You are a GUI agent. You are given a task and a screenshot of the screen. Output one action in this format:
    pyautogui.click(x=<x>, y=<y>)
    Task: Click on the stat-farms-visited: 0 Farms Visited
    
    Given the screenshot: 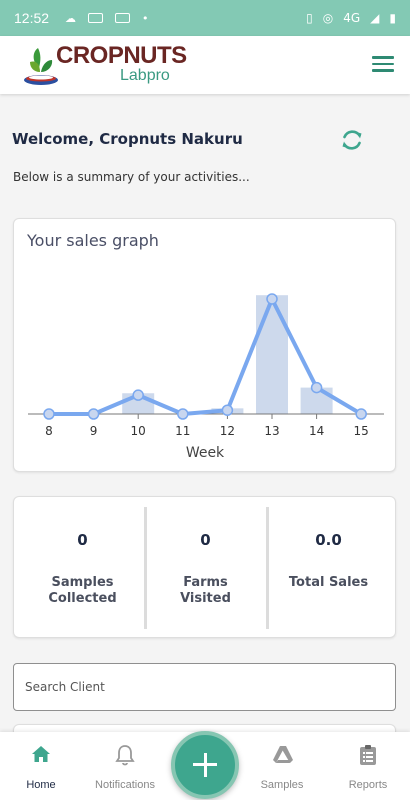 What is the action you would take?
    pyautogui.click(x=205, y=567)
    